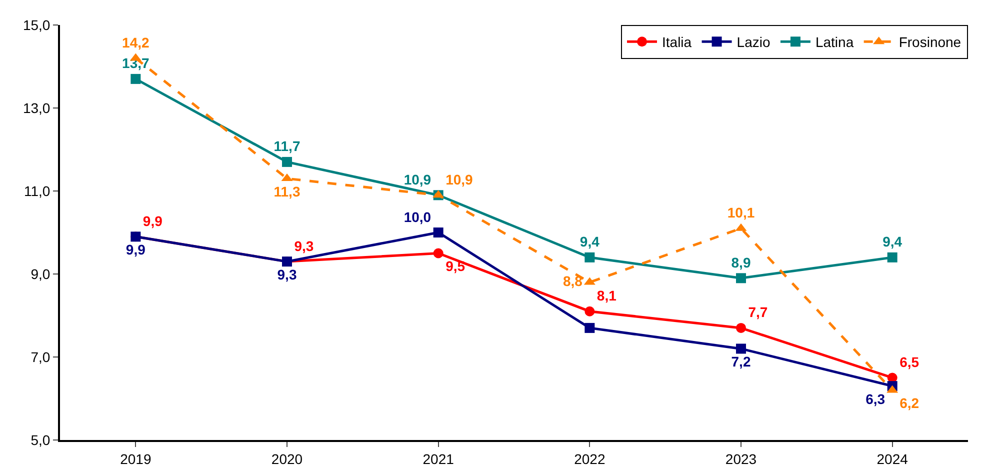 The height and width of the screenshot is (470, 988). I want to click on data-label: 10,0, so click(418, 216).